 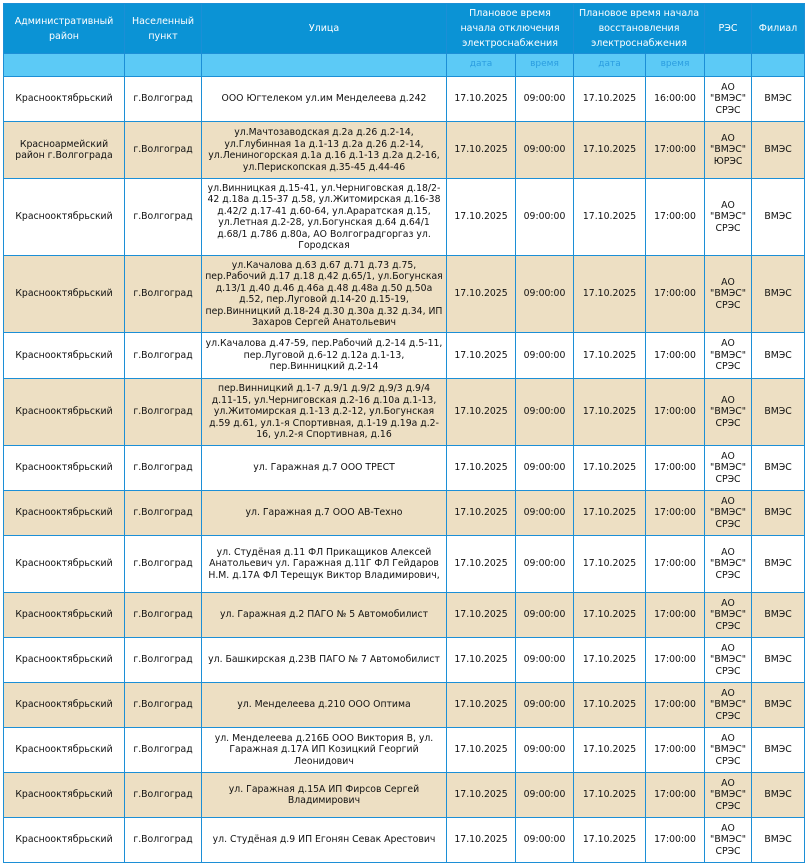 I want to click on cell-on-time: 16:00:00, so click(x=675, y=99).